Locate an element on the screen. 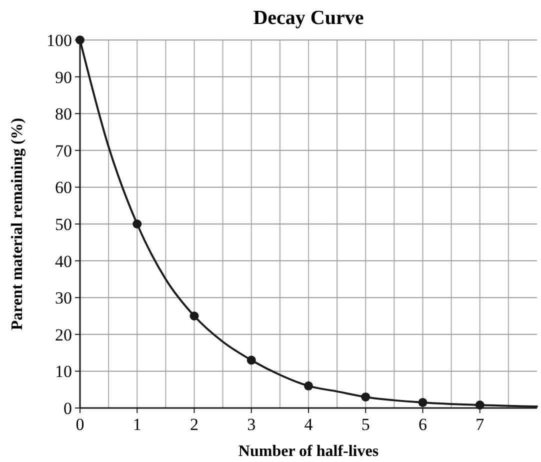 The width and height of the screenshot is (541, 462). y-tick-label: 80 is located at coordinates (63, 114).